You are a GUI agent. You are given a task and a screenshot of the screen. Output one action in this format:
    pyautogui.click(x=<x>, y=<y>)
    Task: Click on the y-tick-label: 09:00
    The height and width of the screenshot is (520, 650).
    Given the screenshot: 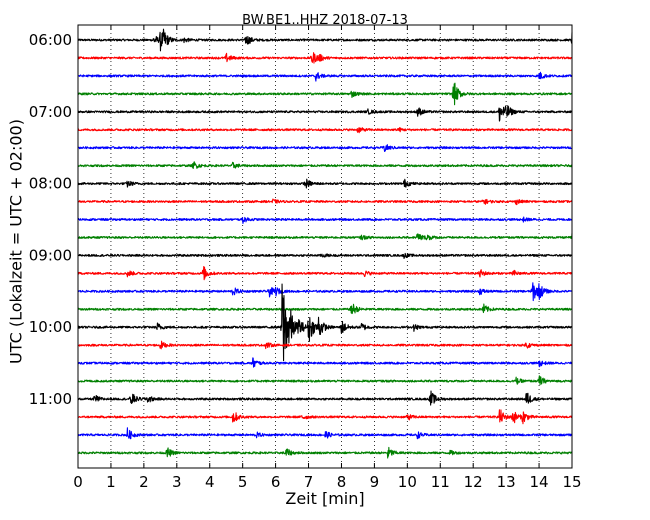 What is the action you would take?
    pyautogui.click(x=50, y=255)
    